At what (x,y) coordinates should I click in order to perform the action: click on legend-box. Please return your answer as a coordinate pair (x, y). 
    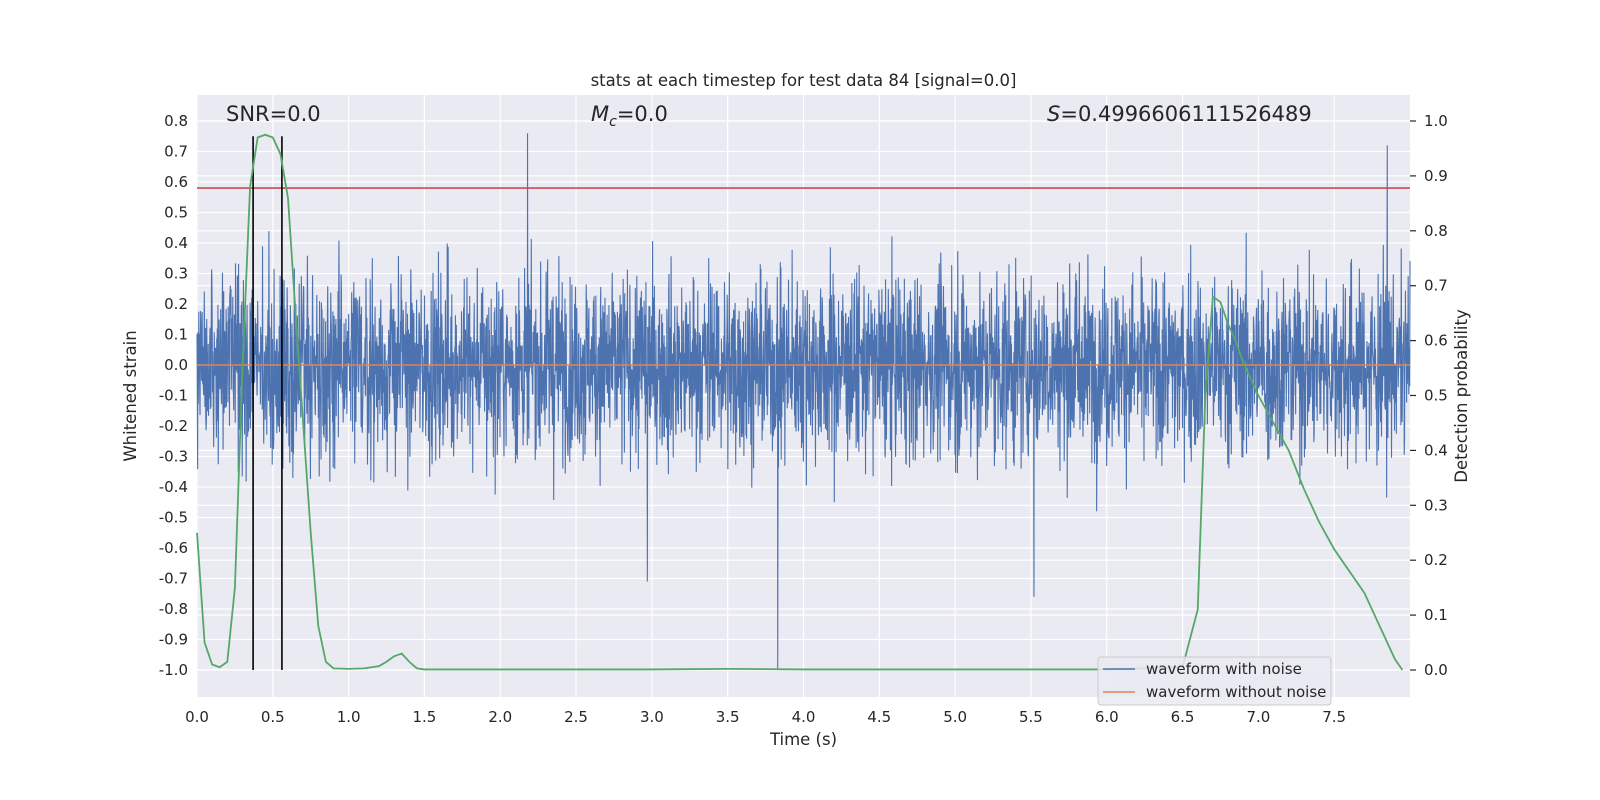
    Looking at the image, I should click on (1214, 681).